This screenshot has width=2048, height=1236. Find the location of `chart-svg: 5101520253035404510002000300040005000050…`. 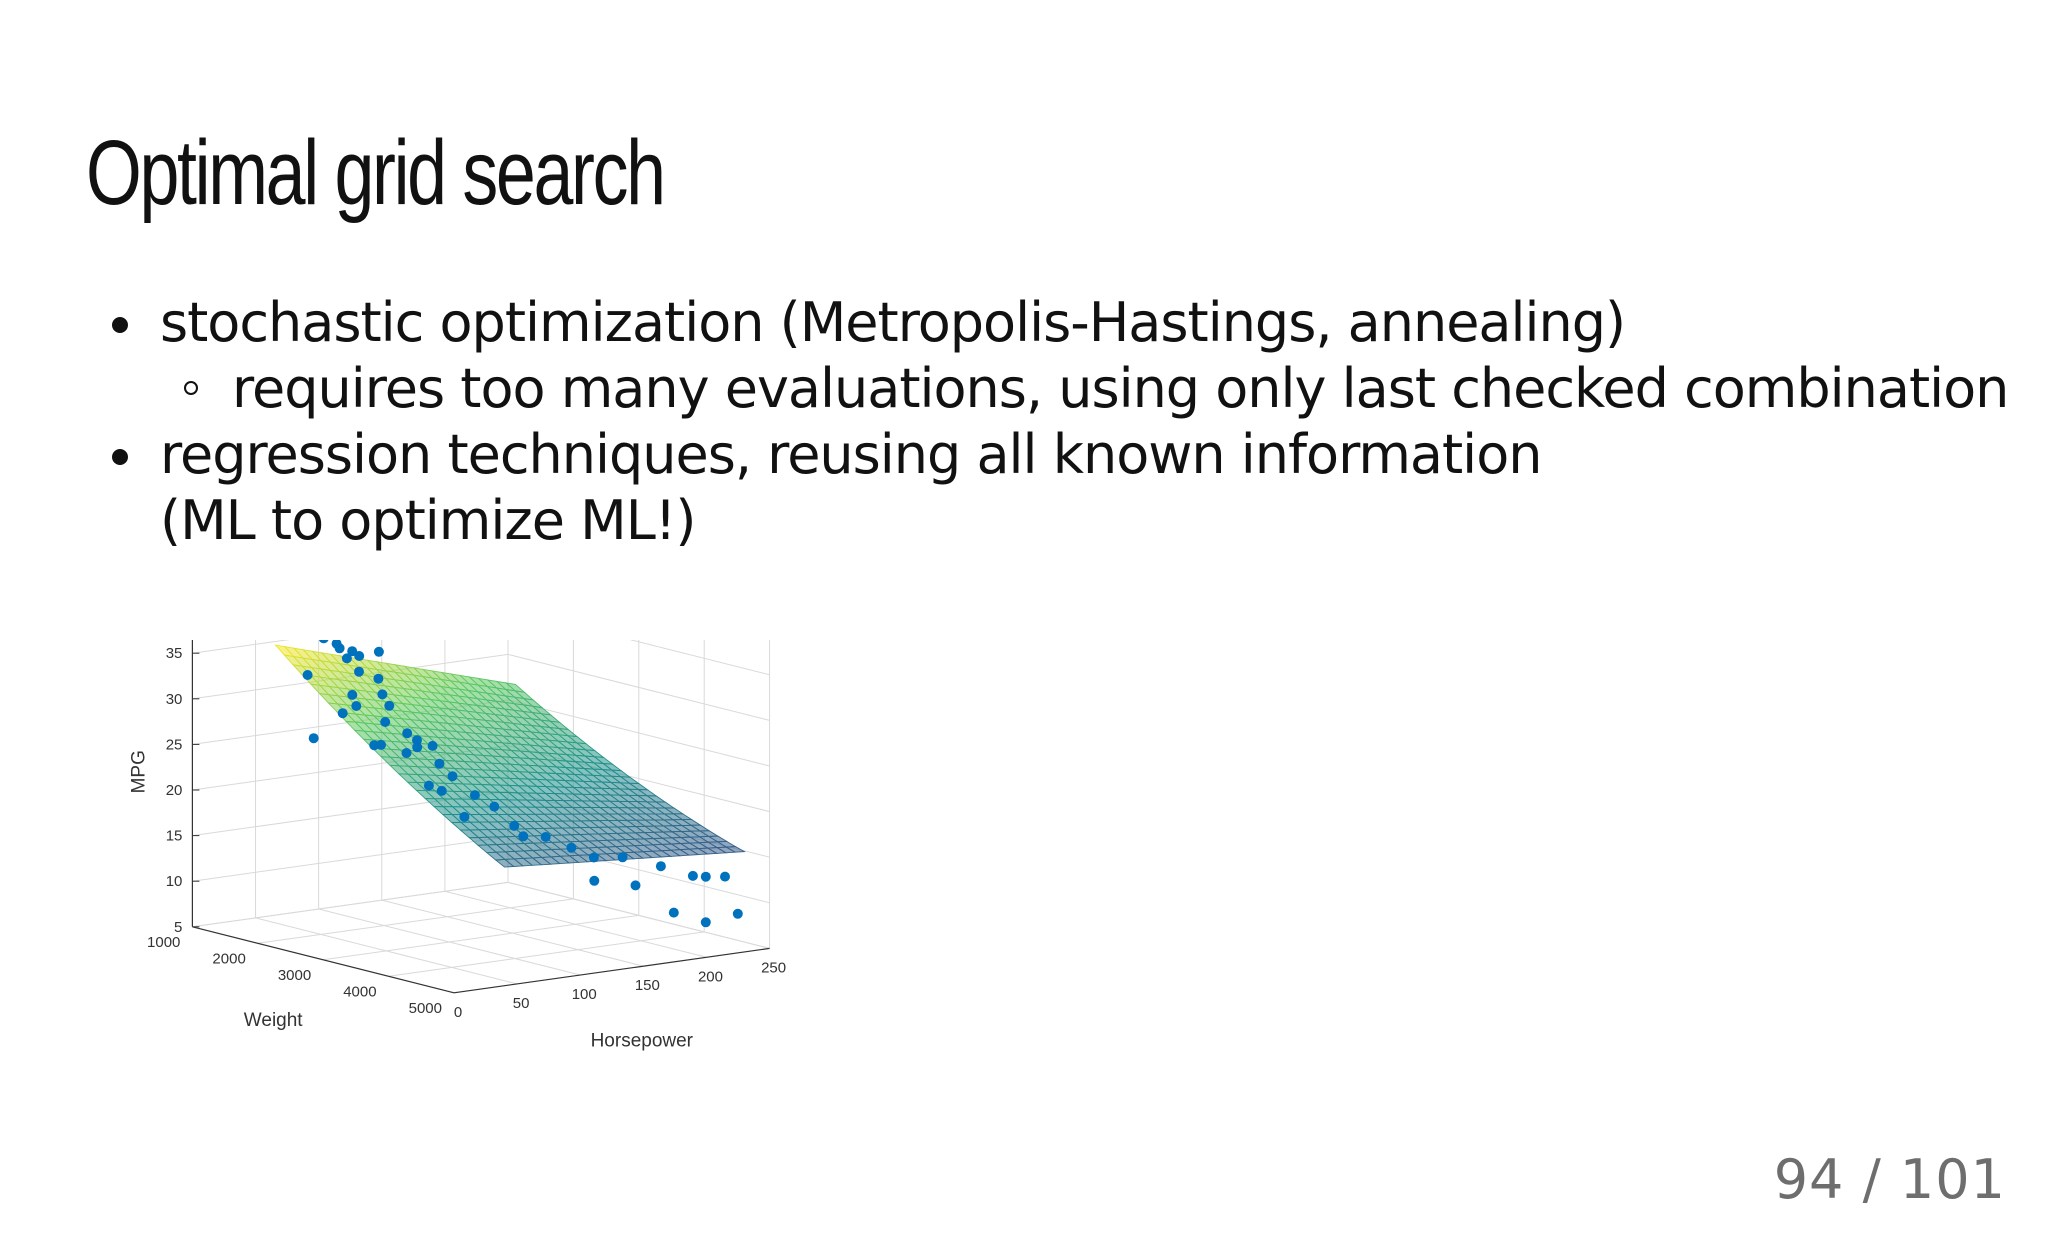

chart-svg: 5101520253035404510002000300040005000050… is located at coordinates (457, 846).